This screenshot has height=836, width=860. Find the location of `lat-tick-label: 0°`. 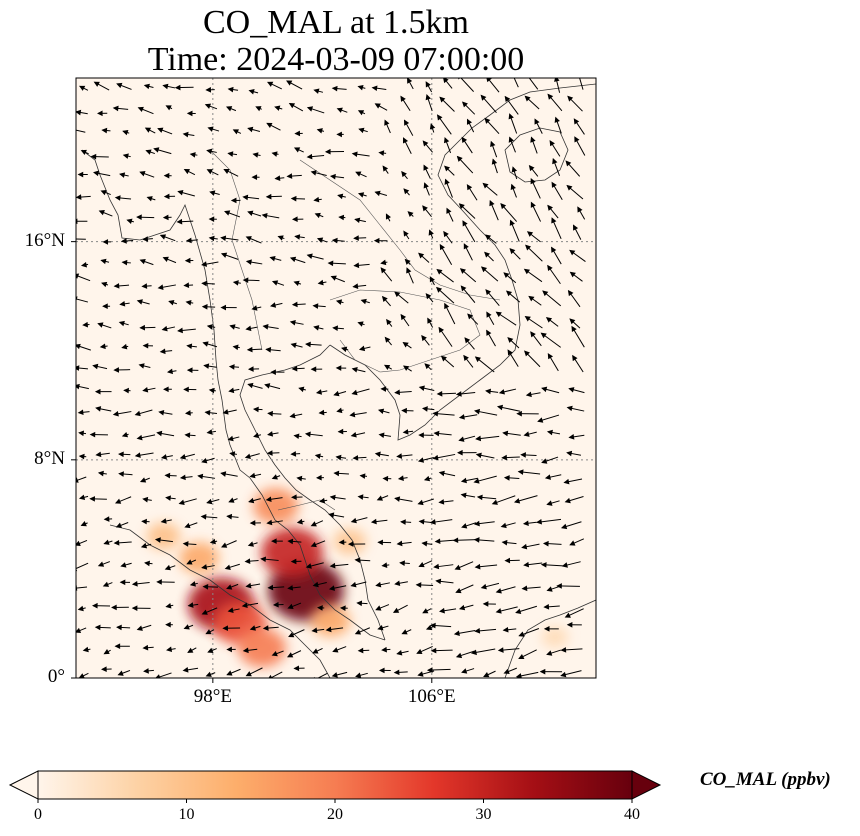

lat-tick-label: 0° is located at coordinates (56, 676).